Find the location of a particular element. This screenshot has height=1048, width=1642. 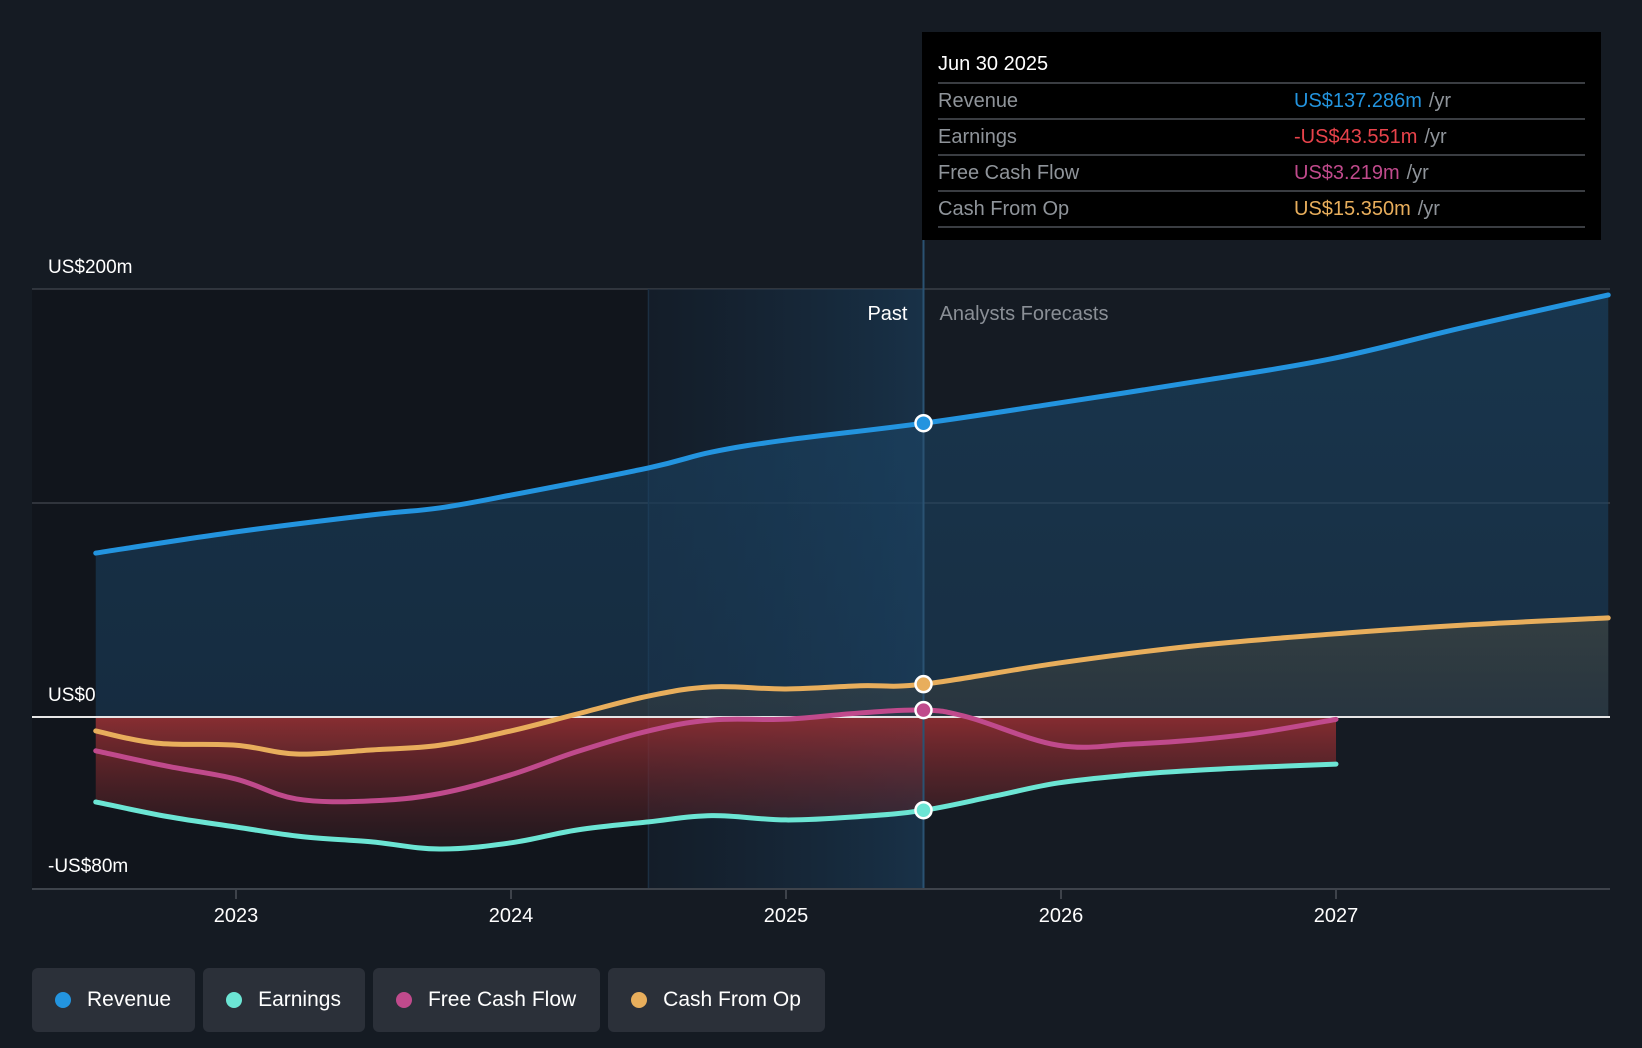

tooltip-value: US$15.350m is located at coordinates (1352, 209).